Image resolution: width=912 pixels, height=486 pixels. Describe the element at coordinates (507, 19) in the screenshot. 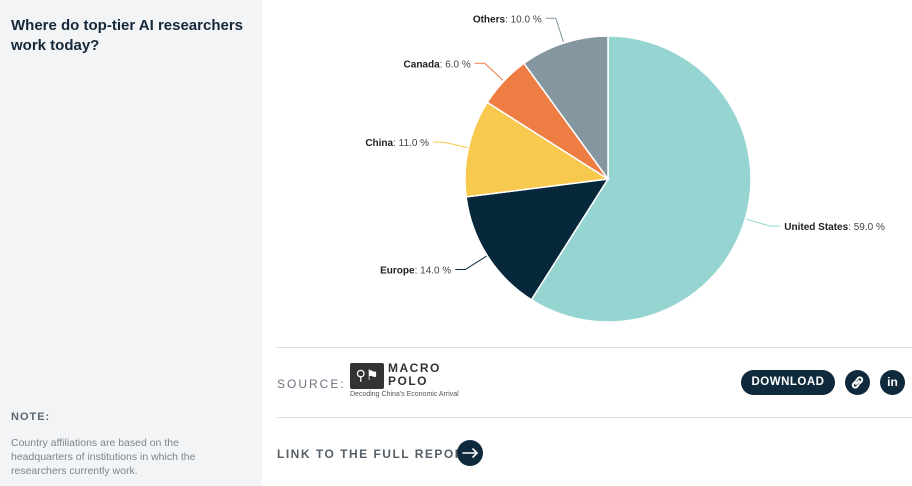

I see `pie-data-label: Others: 10.0 %` at that location.